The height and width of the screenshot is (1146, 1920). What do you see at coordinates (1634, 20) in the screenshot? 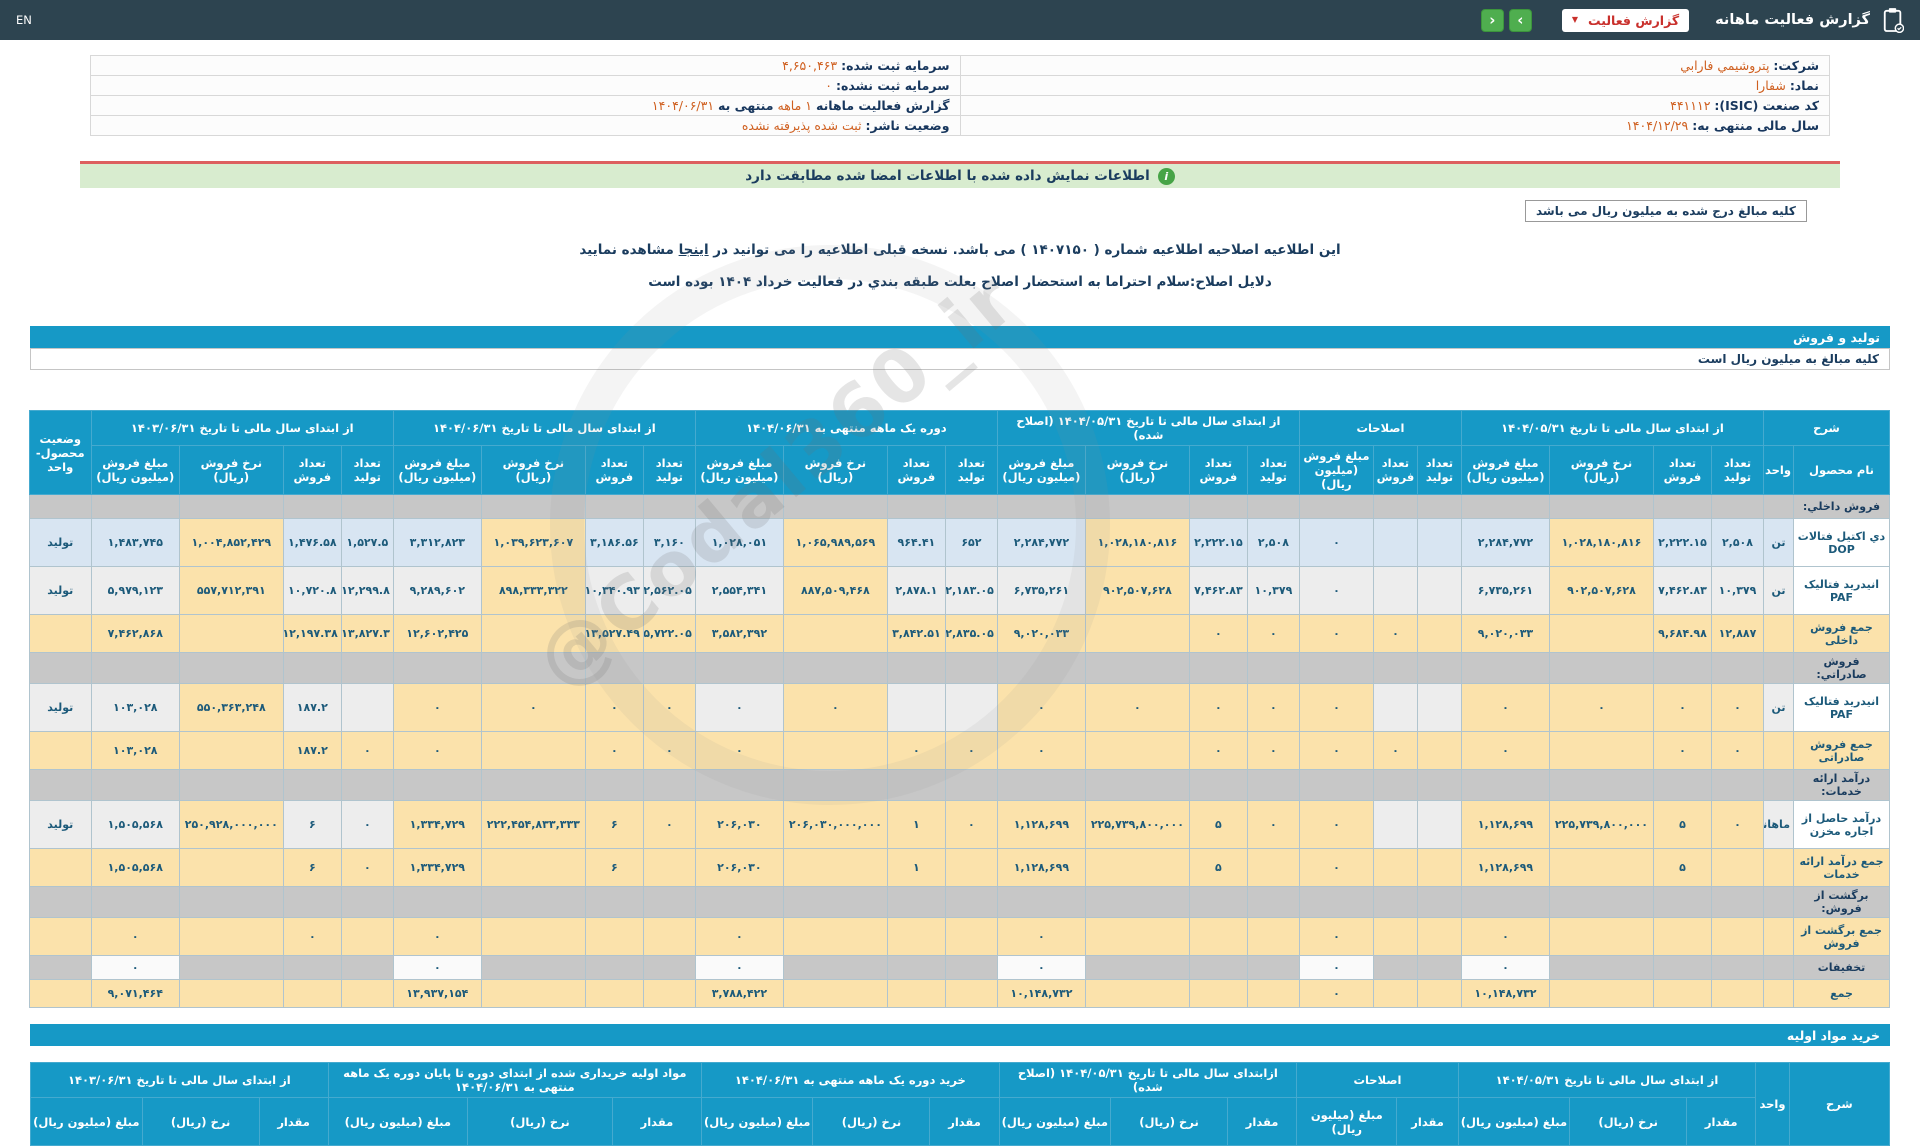
I see `report-type-label: گزارش فعالیت` at bounding box center [1634, 20].